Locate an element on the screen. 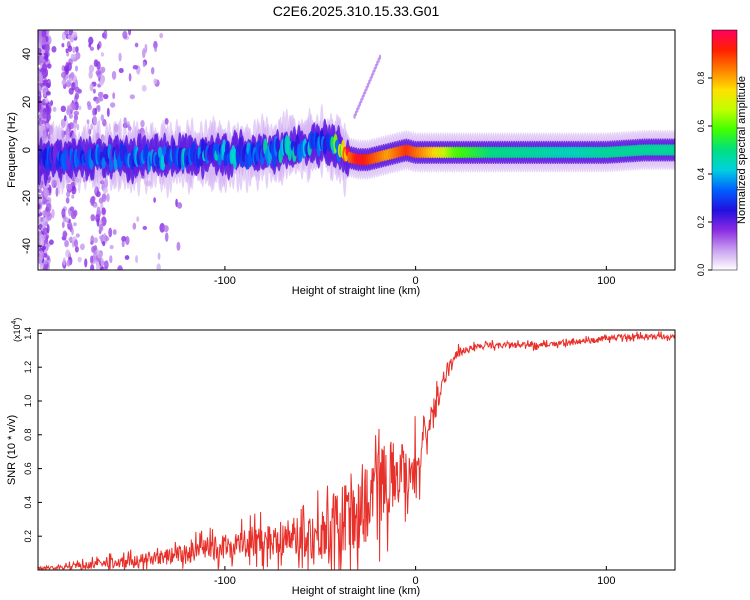  colorbar-tick-label: 0.2 is located at coordinates (701, 222).